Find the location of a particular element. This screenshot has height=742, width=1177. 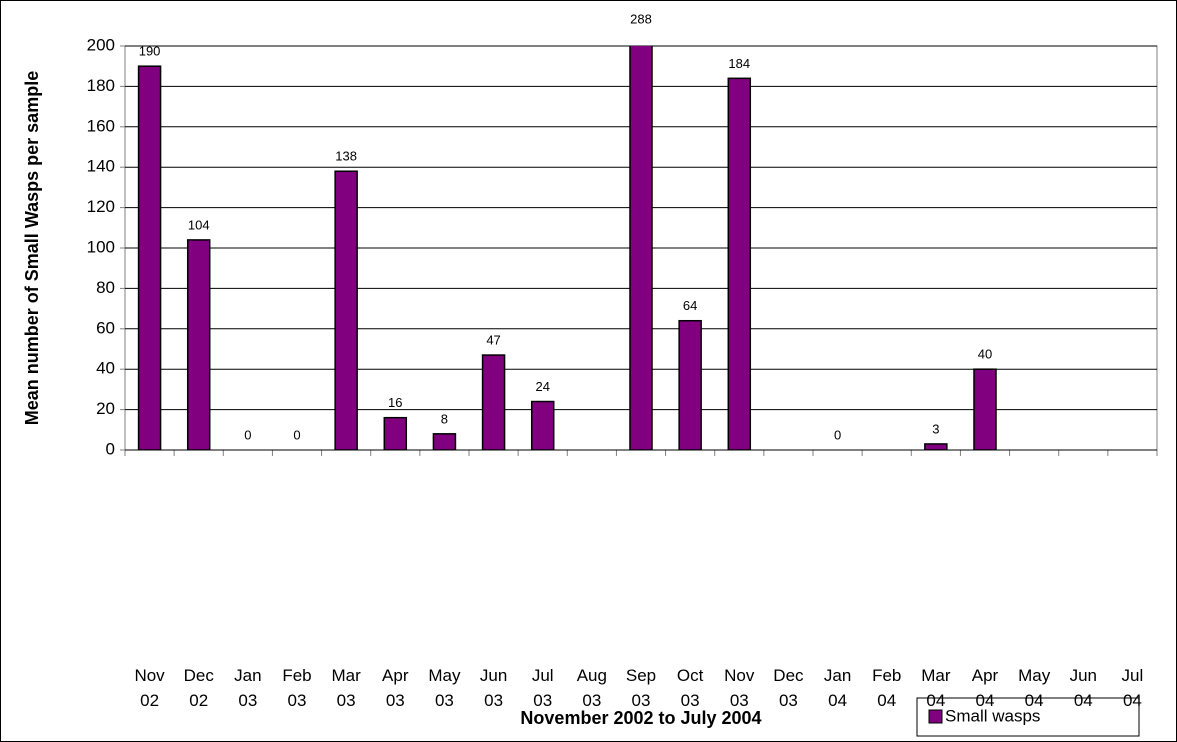

x-tick-label: Jan 03 is located at coordinates (247, 688).